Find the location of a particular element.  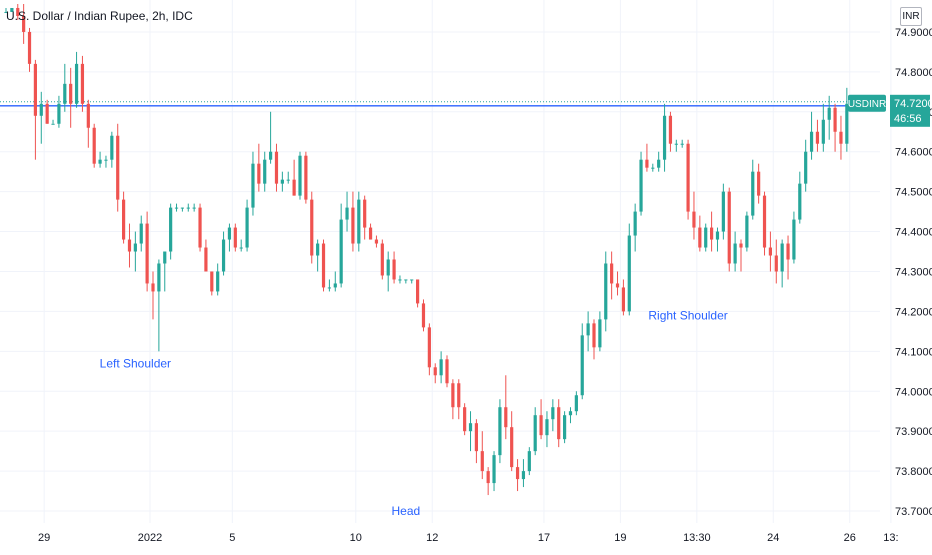

currency-badge: INR is located at coordinates (911, 16).